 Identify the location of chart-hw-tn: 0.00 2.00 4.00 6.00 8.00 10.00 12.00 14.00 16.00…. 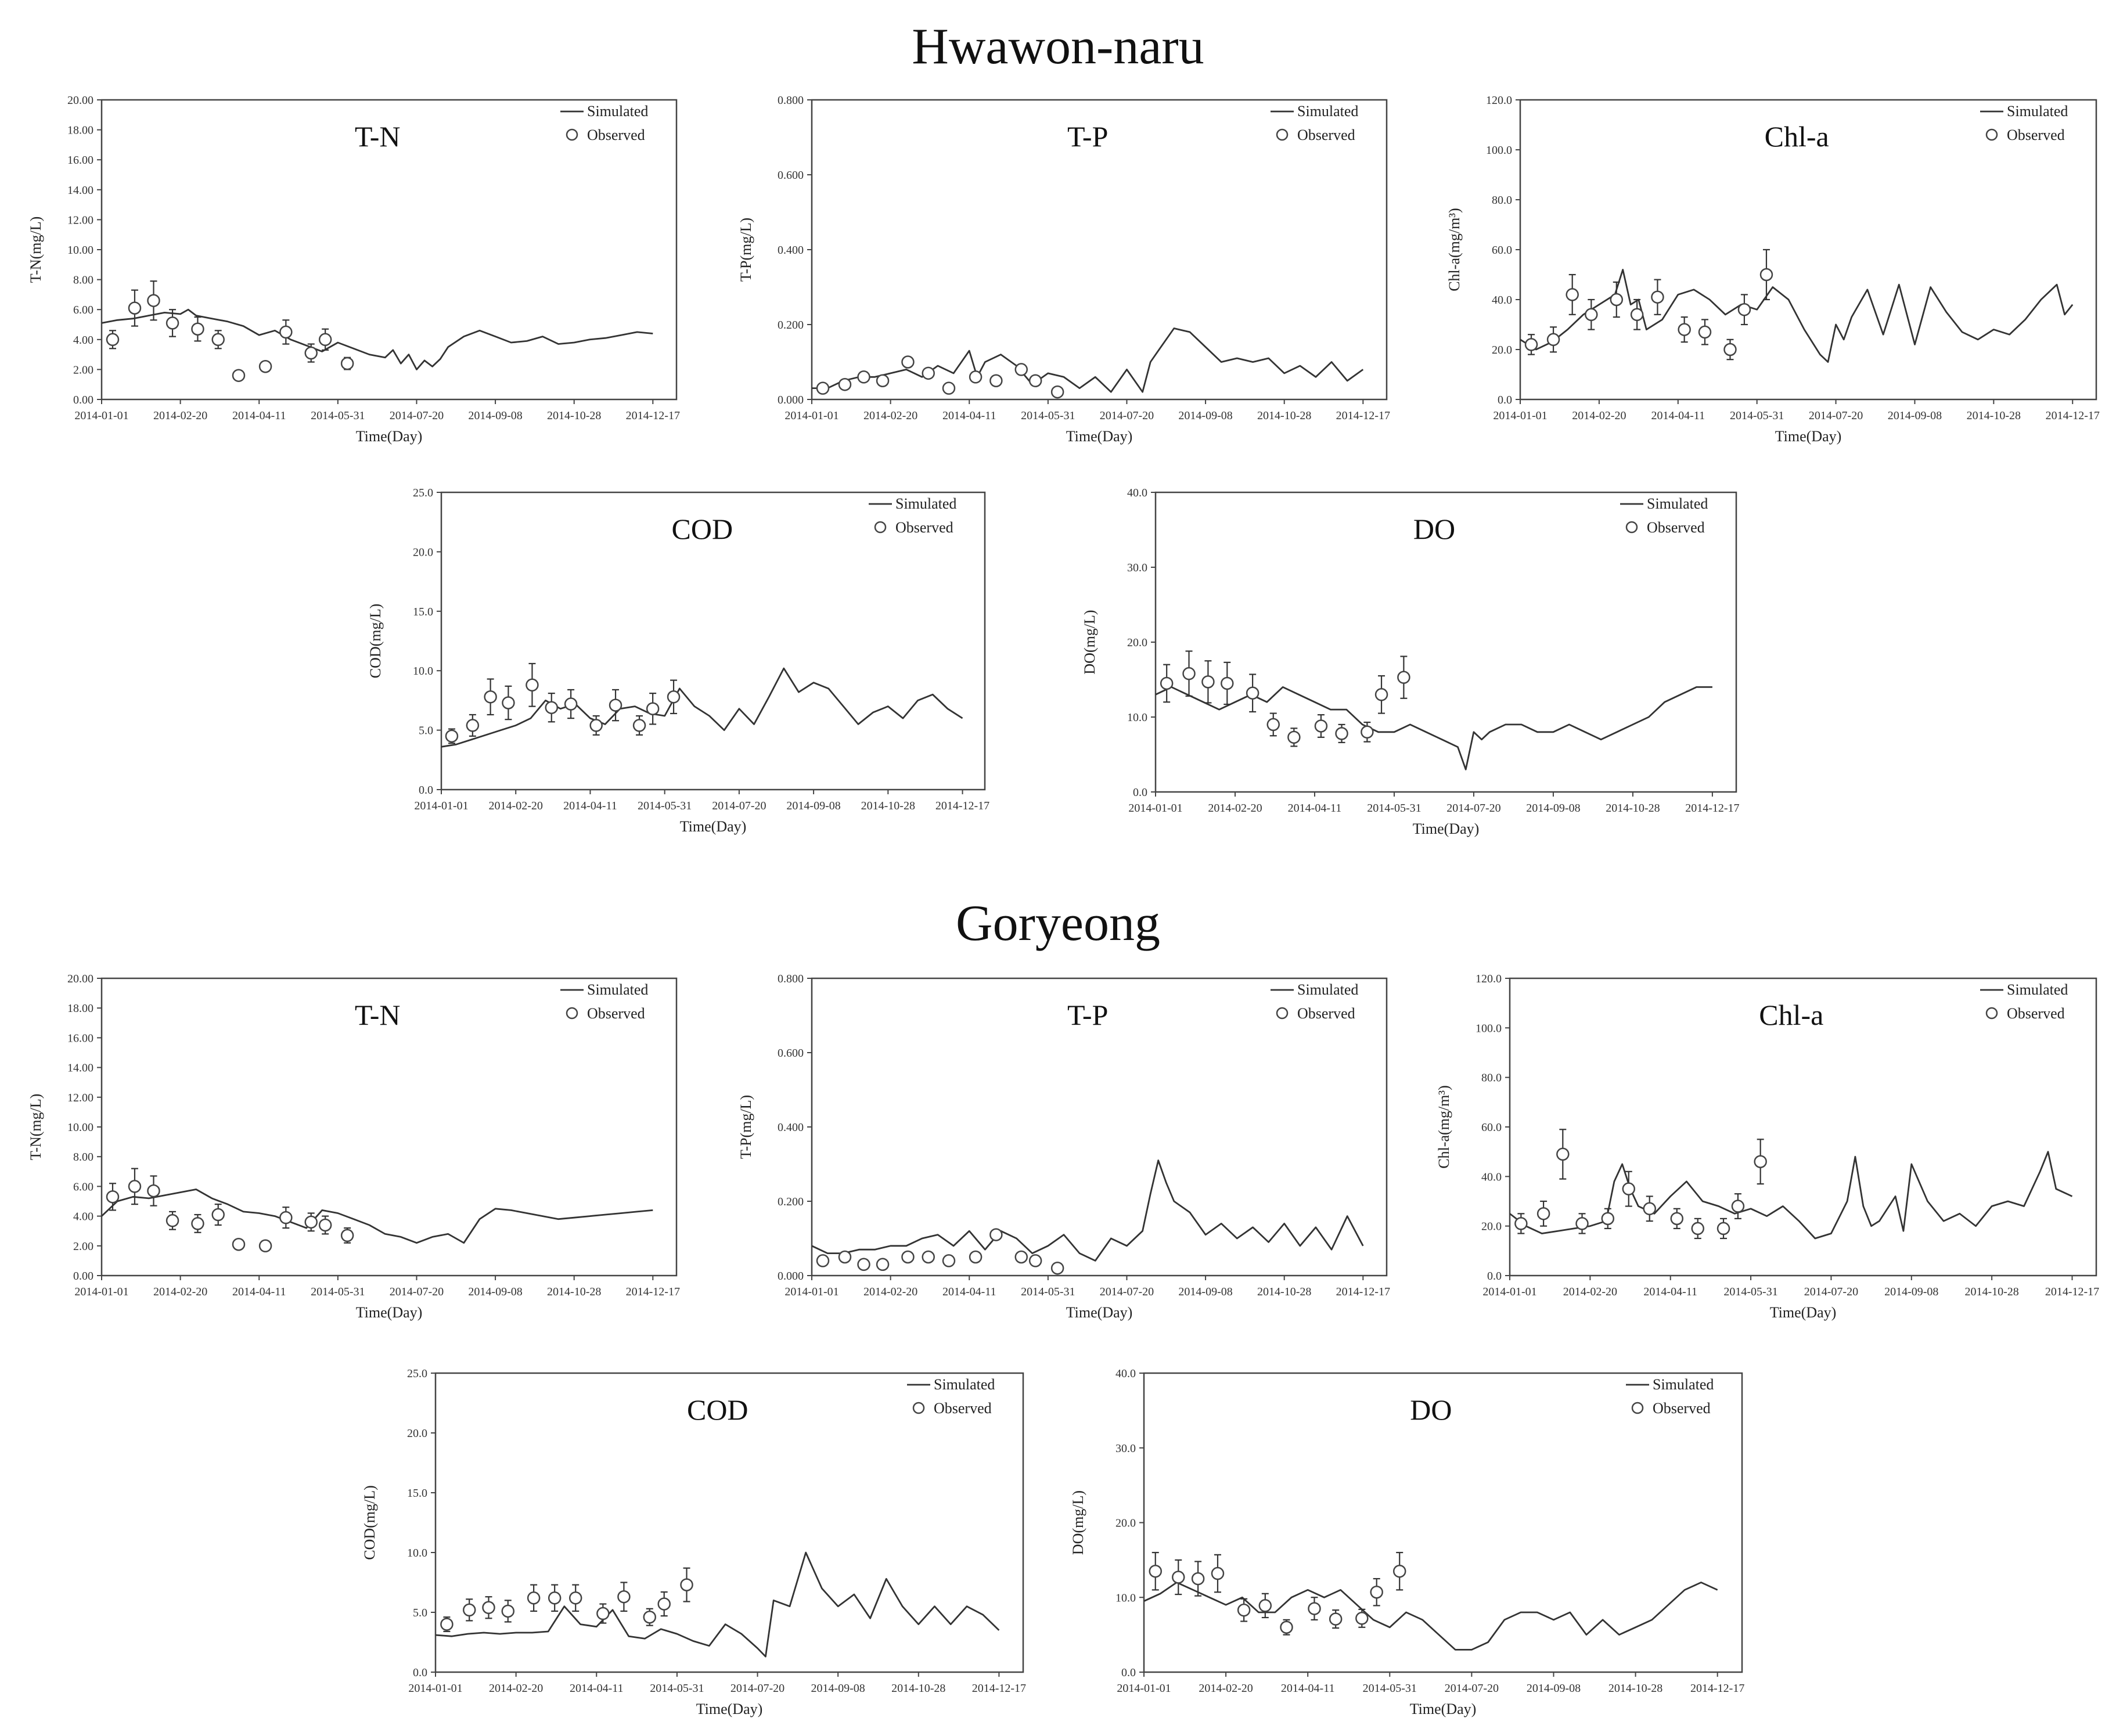
(353, 269).